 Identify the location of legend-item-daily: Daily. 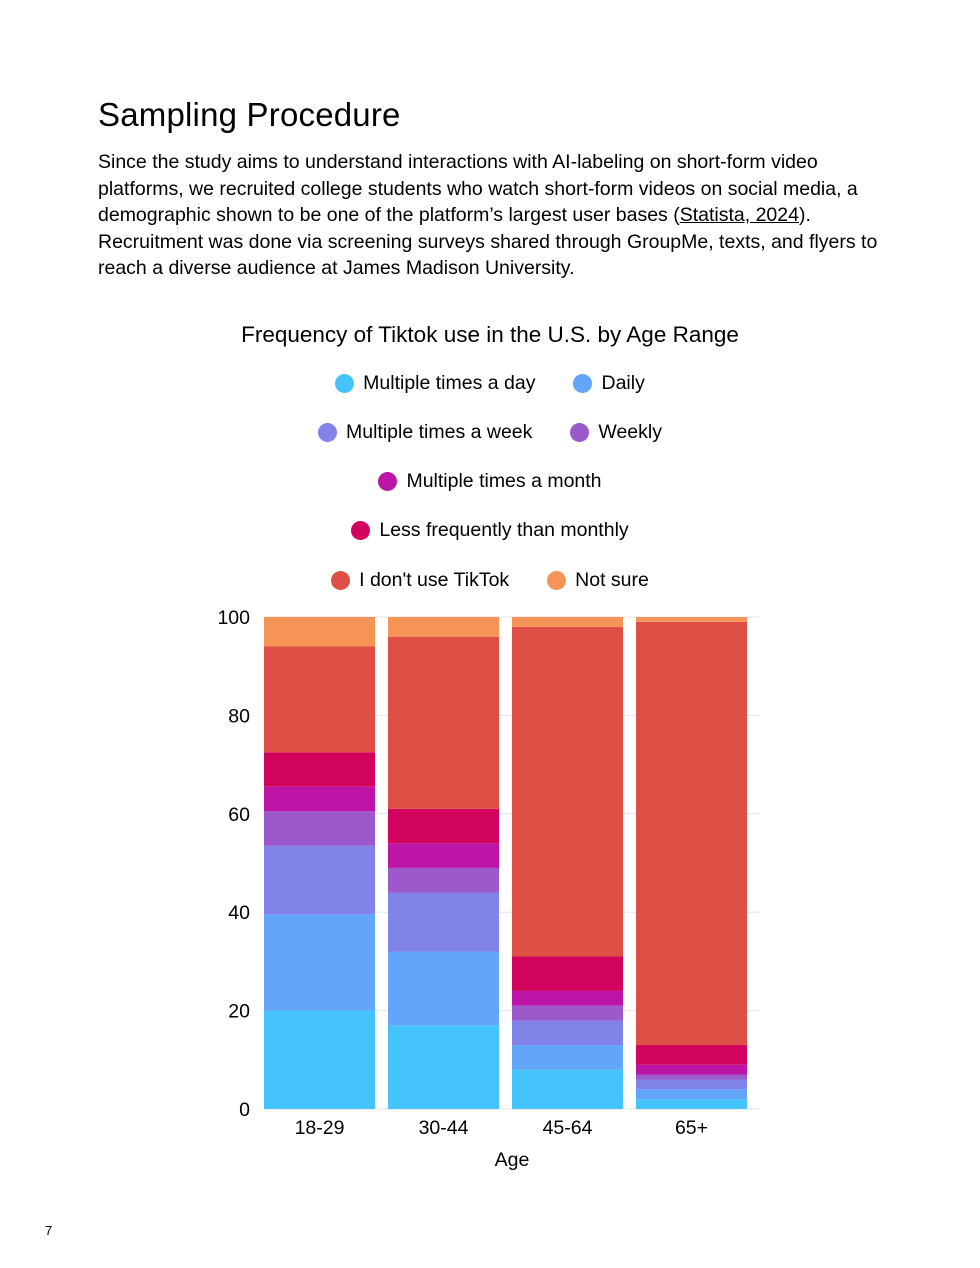
(609, 383).